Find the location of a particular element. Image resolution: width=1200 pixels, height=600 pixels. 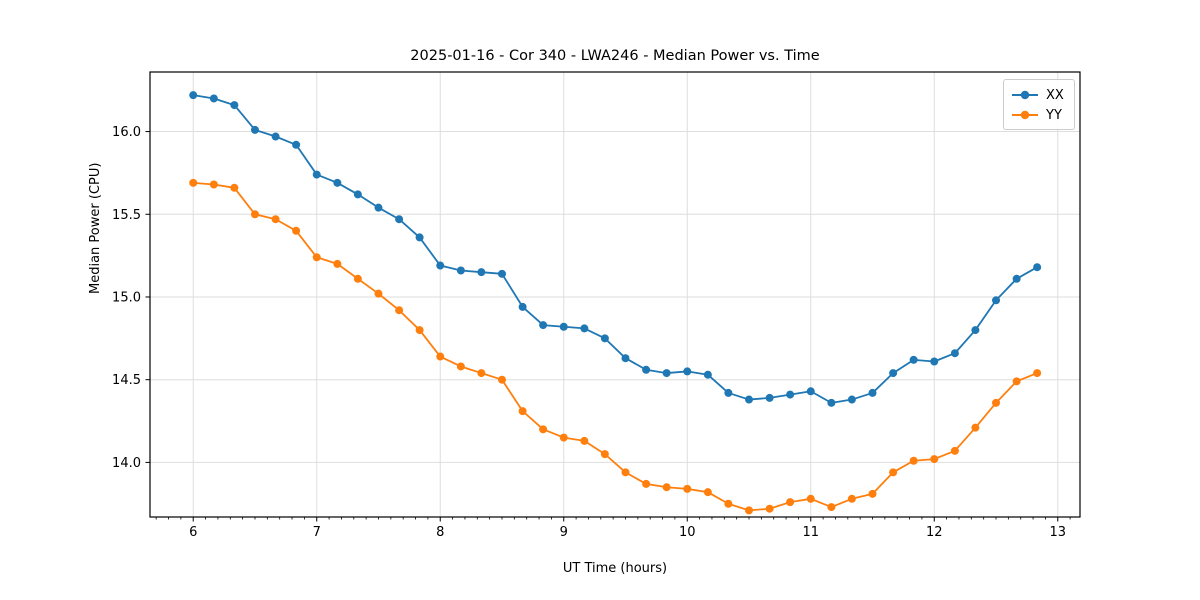

legend-item-YY: YY is located at coordinates (1039, 115).